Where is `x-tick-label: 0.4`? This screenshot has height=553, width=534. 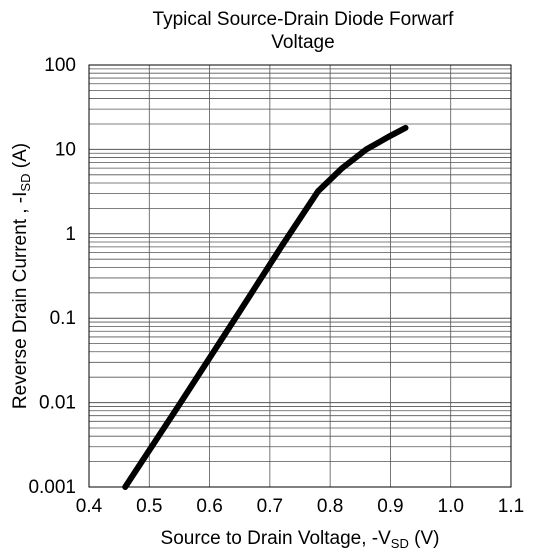 x-tick-label: 0.4 is located at coordinates (89, 506).